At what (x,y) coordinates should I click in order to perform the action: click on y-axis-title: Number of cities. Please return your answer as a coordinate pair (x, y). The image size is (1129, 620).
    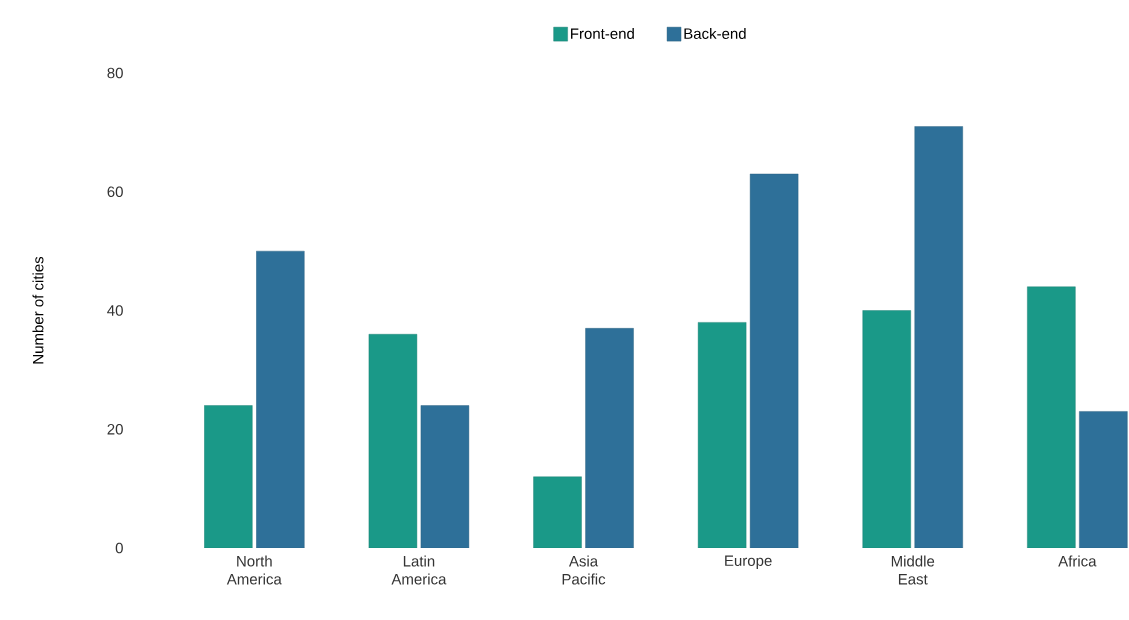
    Looking at the image, I should click on (38, 310).